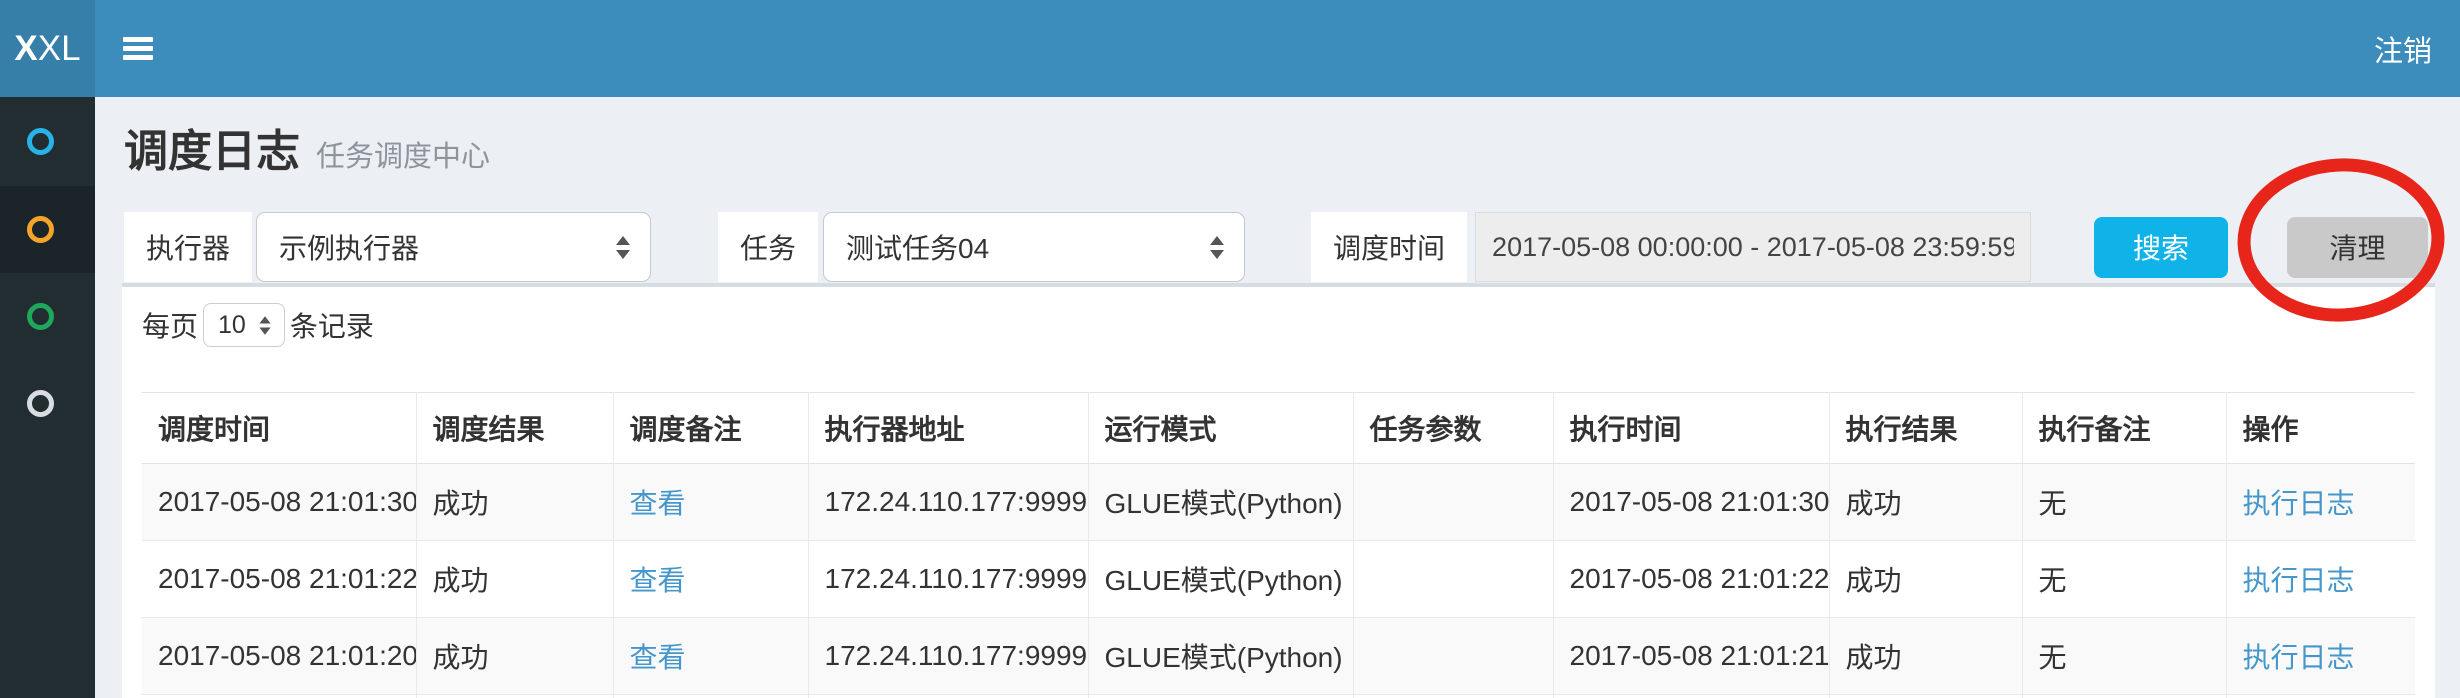 The image size is (2460, 698). I want to click on page-size-prefix: 每页, so click(170, 326).